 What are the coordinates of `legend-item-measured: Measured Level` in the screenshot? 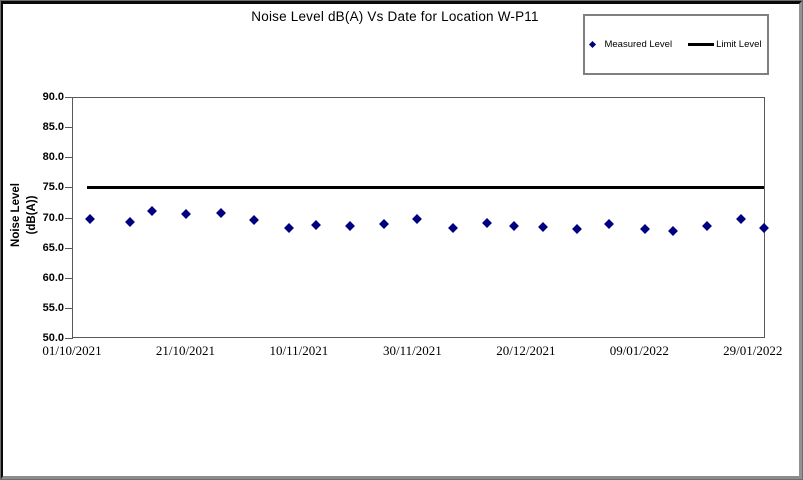 It's located at (631, 44).